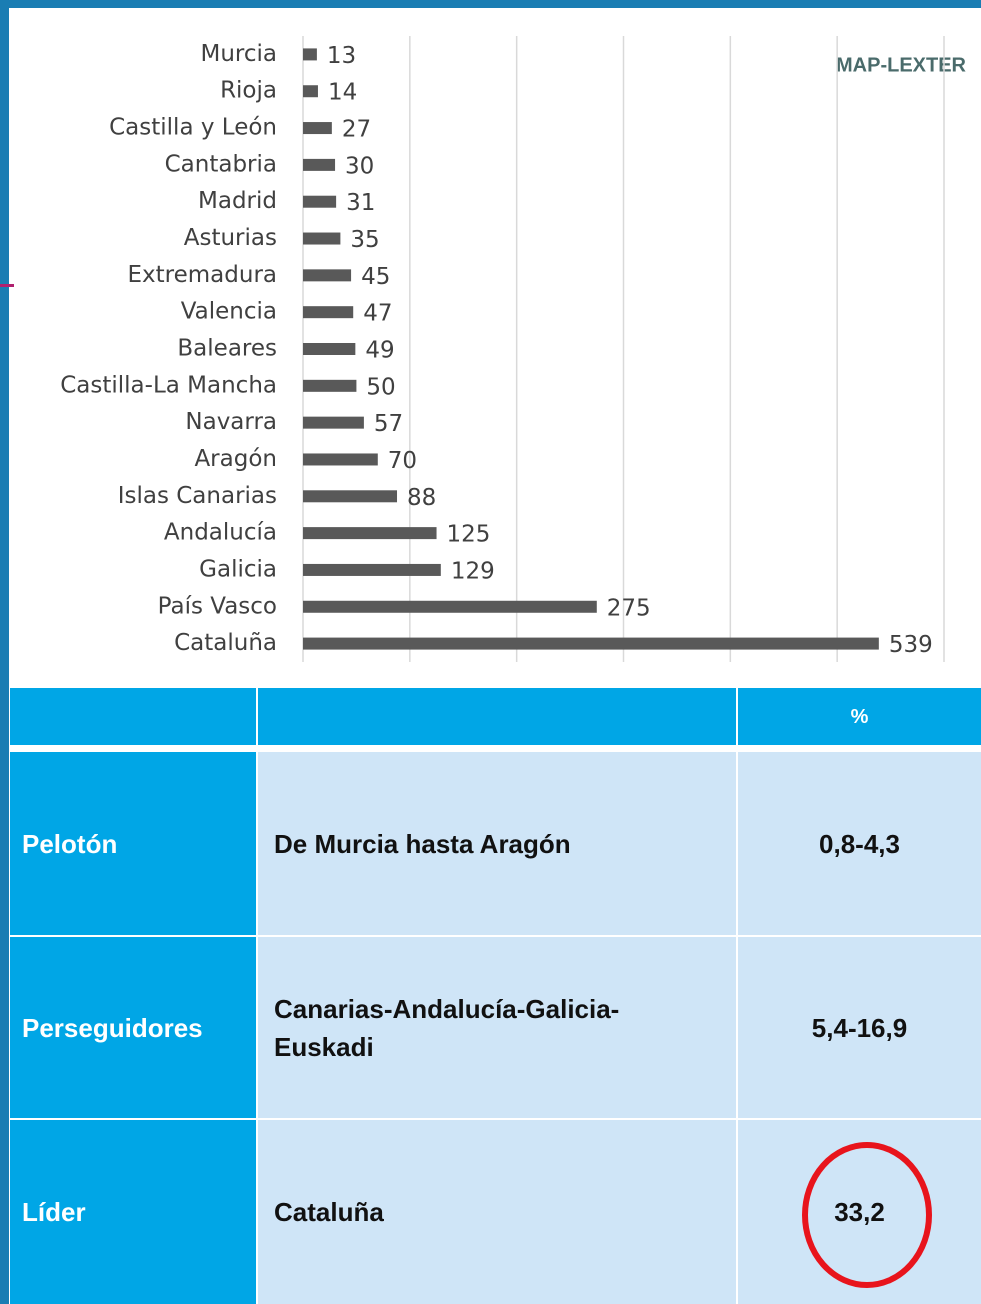  What do you see at coordinates (342, 93) in the screenshot?
I see `value-label: 14` at bounding box center [342, 93].